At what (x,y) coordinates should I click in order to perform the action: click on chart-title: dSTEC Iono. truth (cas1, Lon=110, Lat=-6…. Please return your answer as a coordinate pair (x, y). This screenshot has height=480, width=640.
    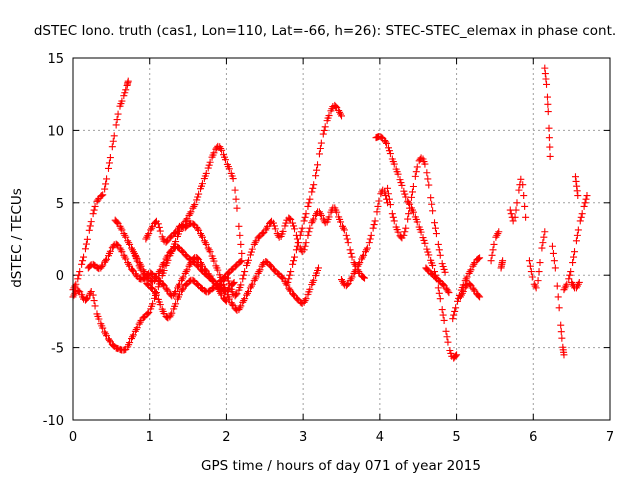
    Looking at the image, I should click on (325, 31).